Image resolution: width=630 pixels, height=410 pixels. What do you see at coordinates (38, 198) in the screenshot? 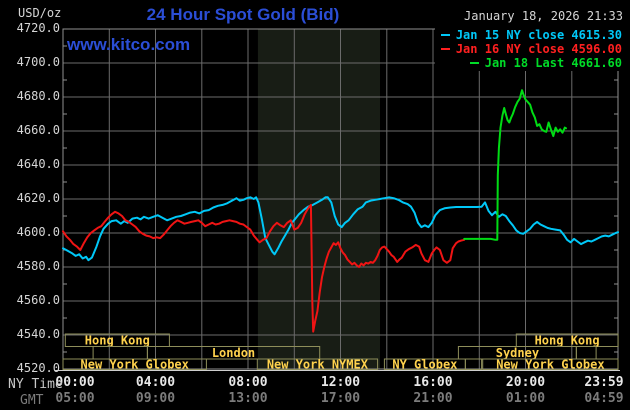
I see `y-tick-label: 4620.0` at bounding box center [38, 198].